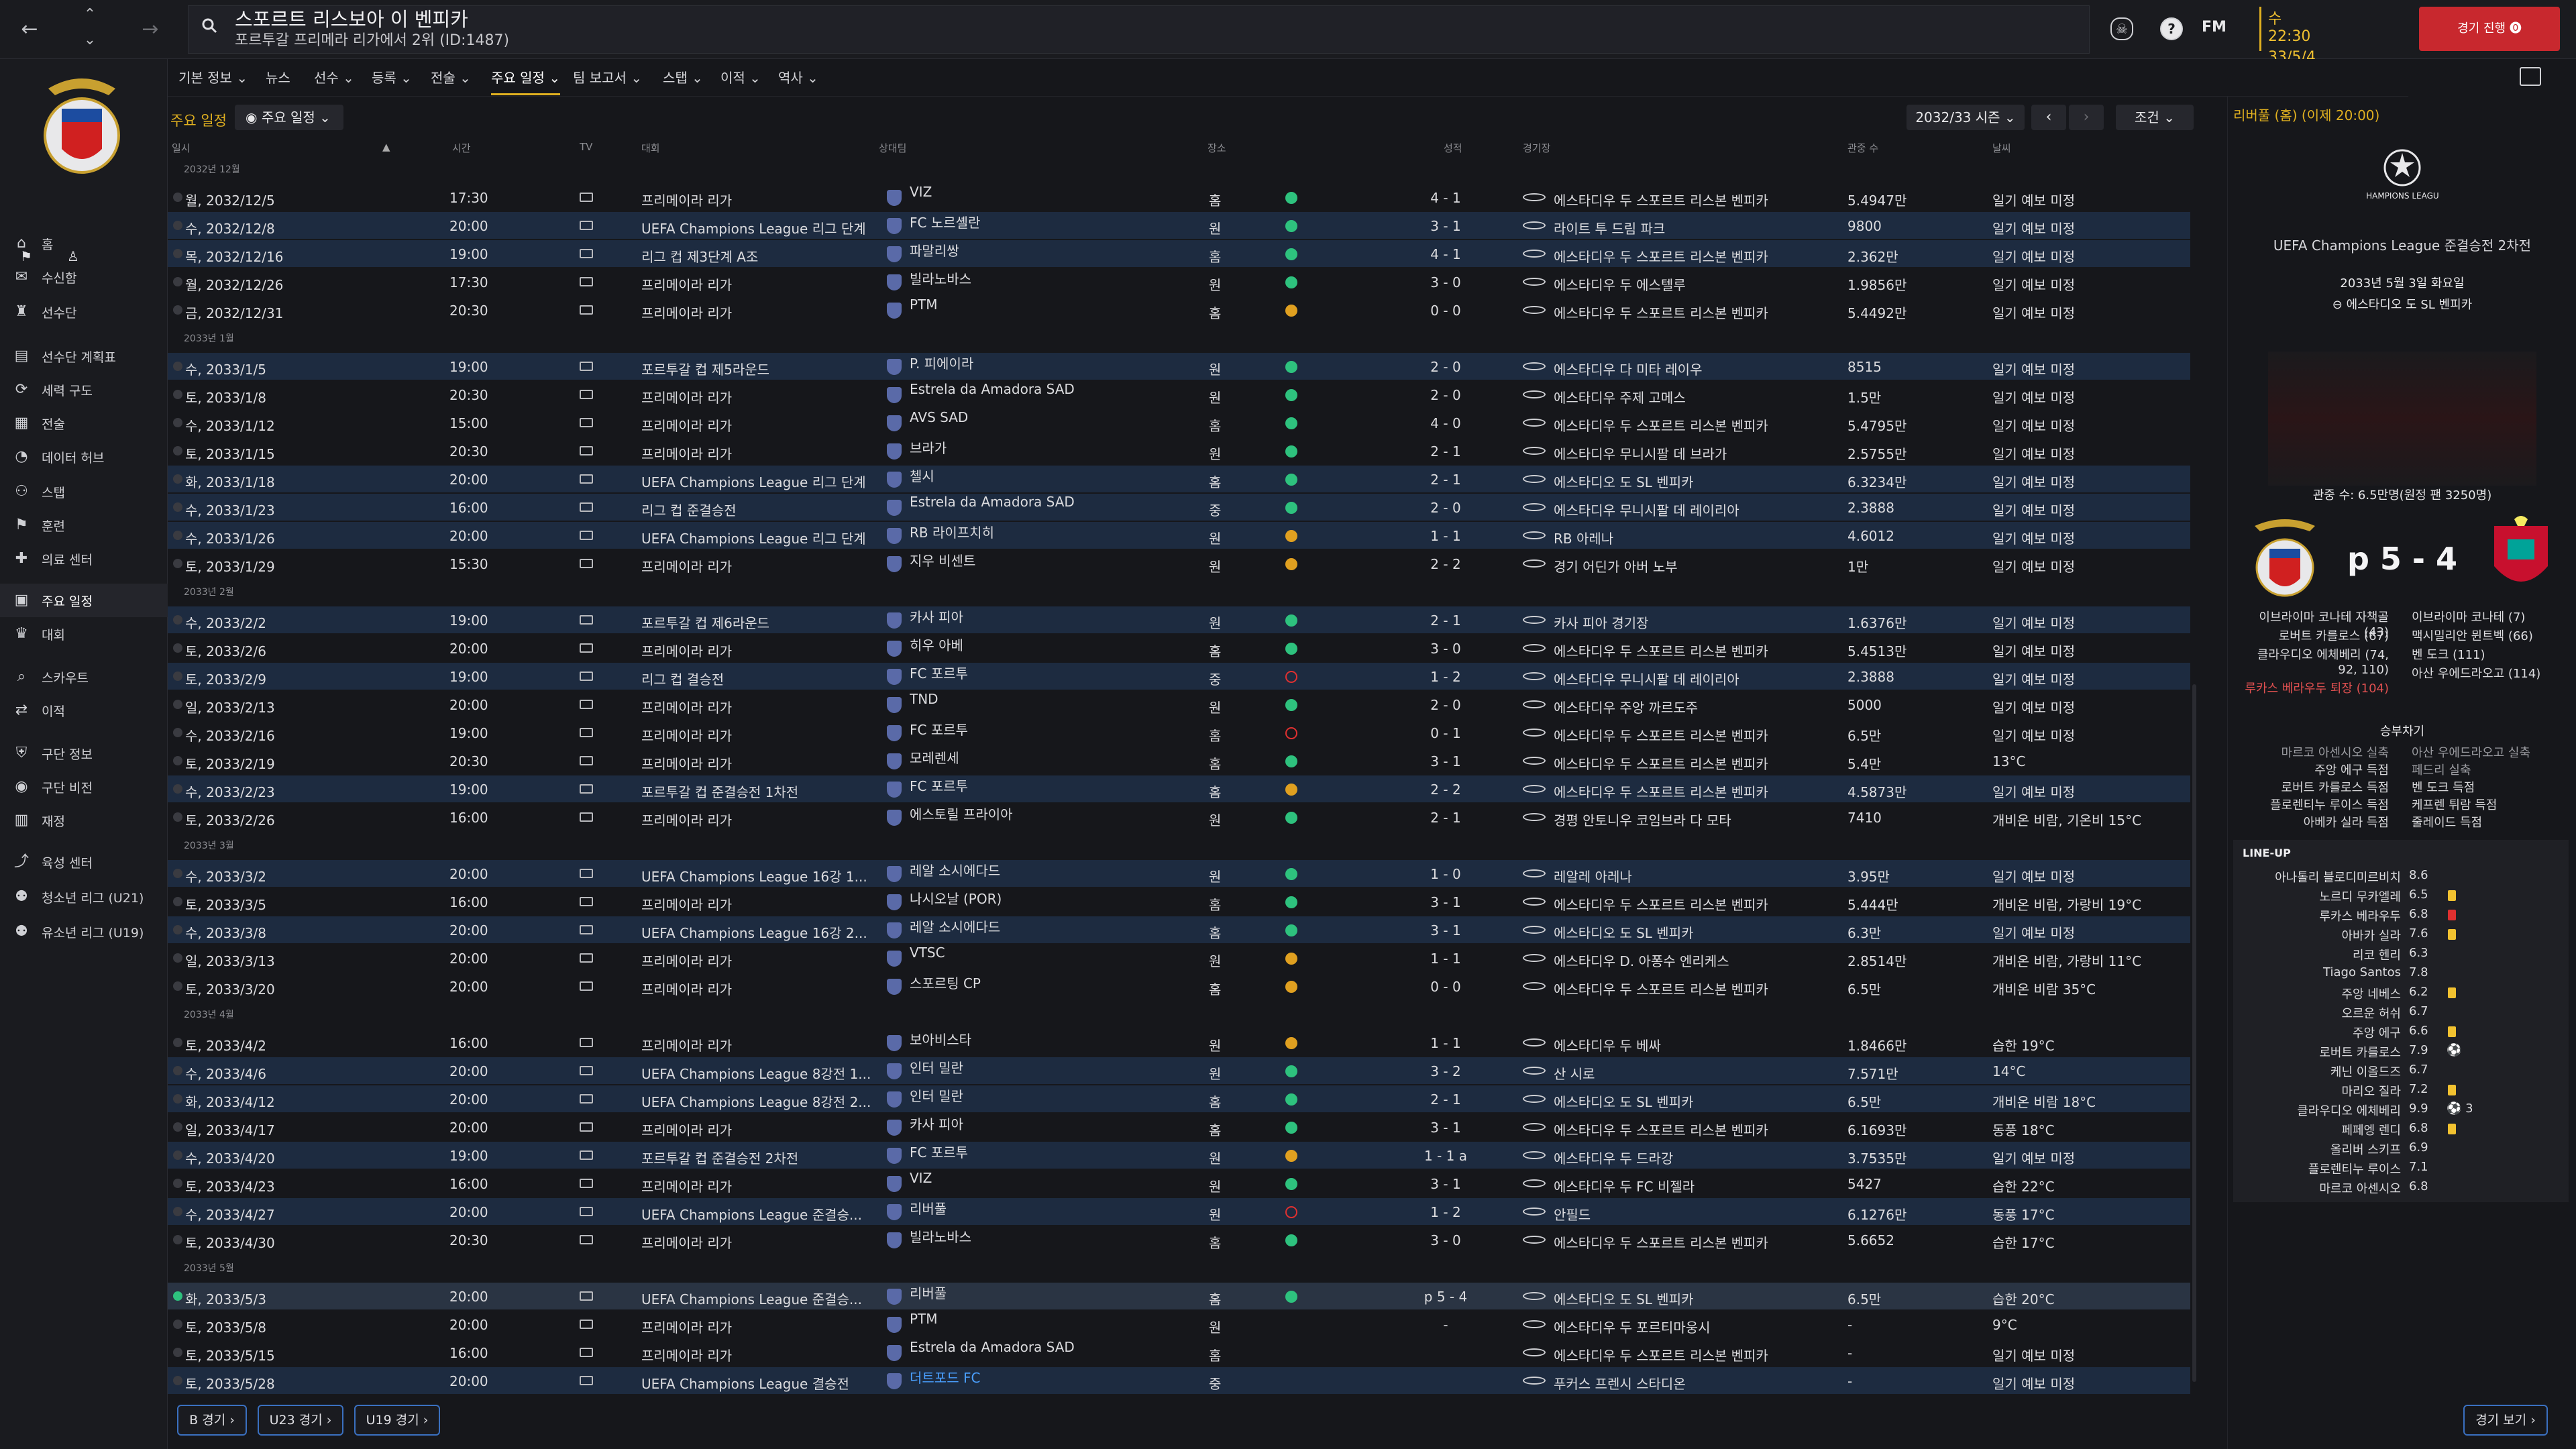  Describe the element at coordinates (150, 29) in the screenshot. I see `forward-icon: →` at that location.